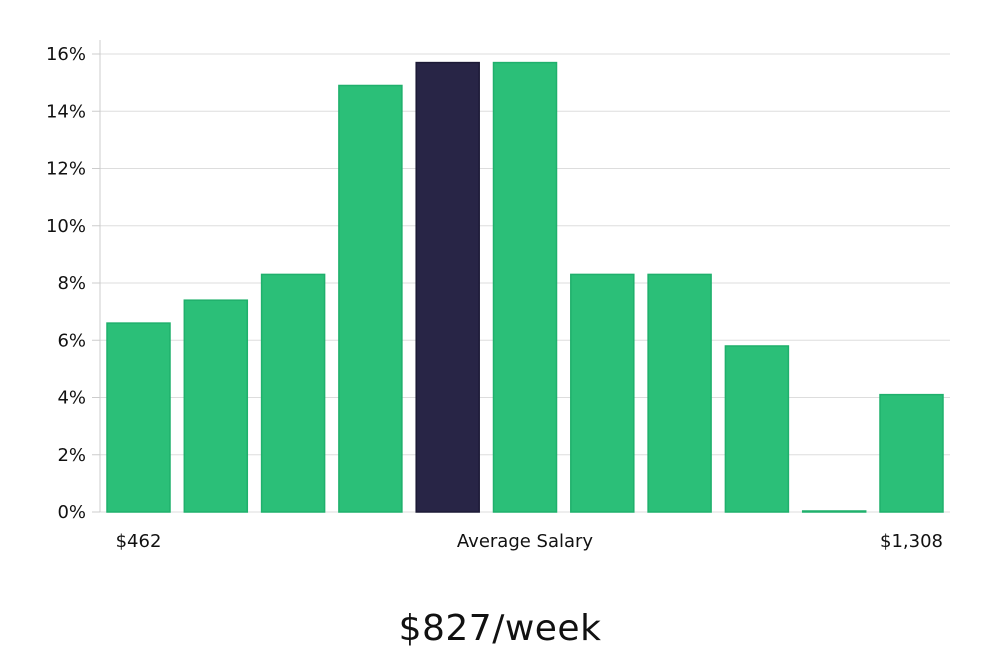  Describe the element at coordinates (96, 276) in the screenshot. I see `axes` at that location.